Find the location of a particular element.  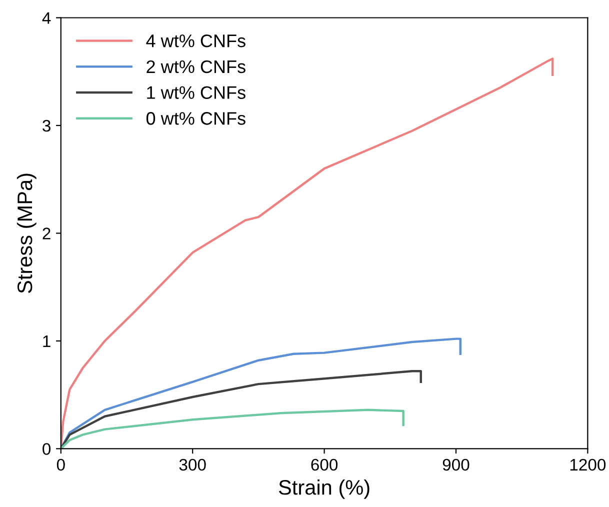

y-tick-label: 2 is located at coordinates (46, 234).